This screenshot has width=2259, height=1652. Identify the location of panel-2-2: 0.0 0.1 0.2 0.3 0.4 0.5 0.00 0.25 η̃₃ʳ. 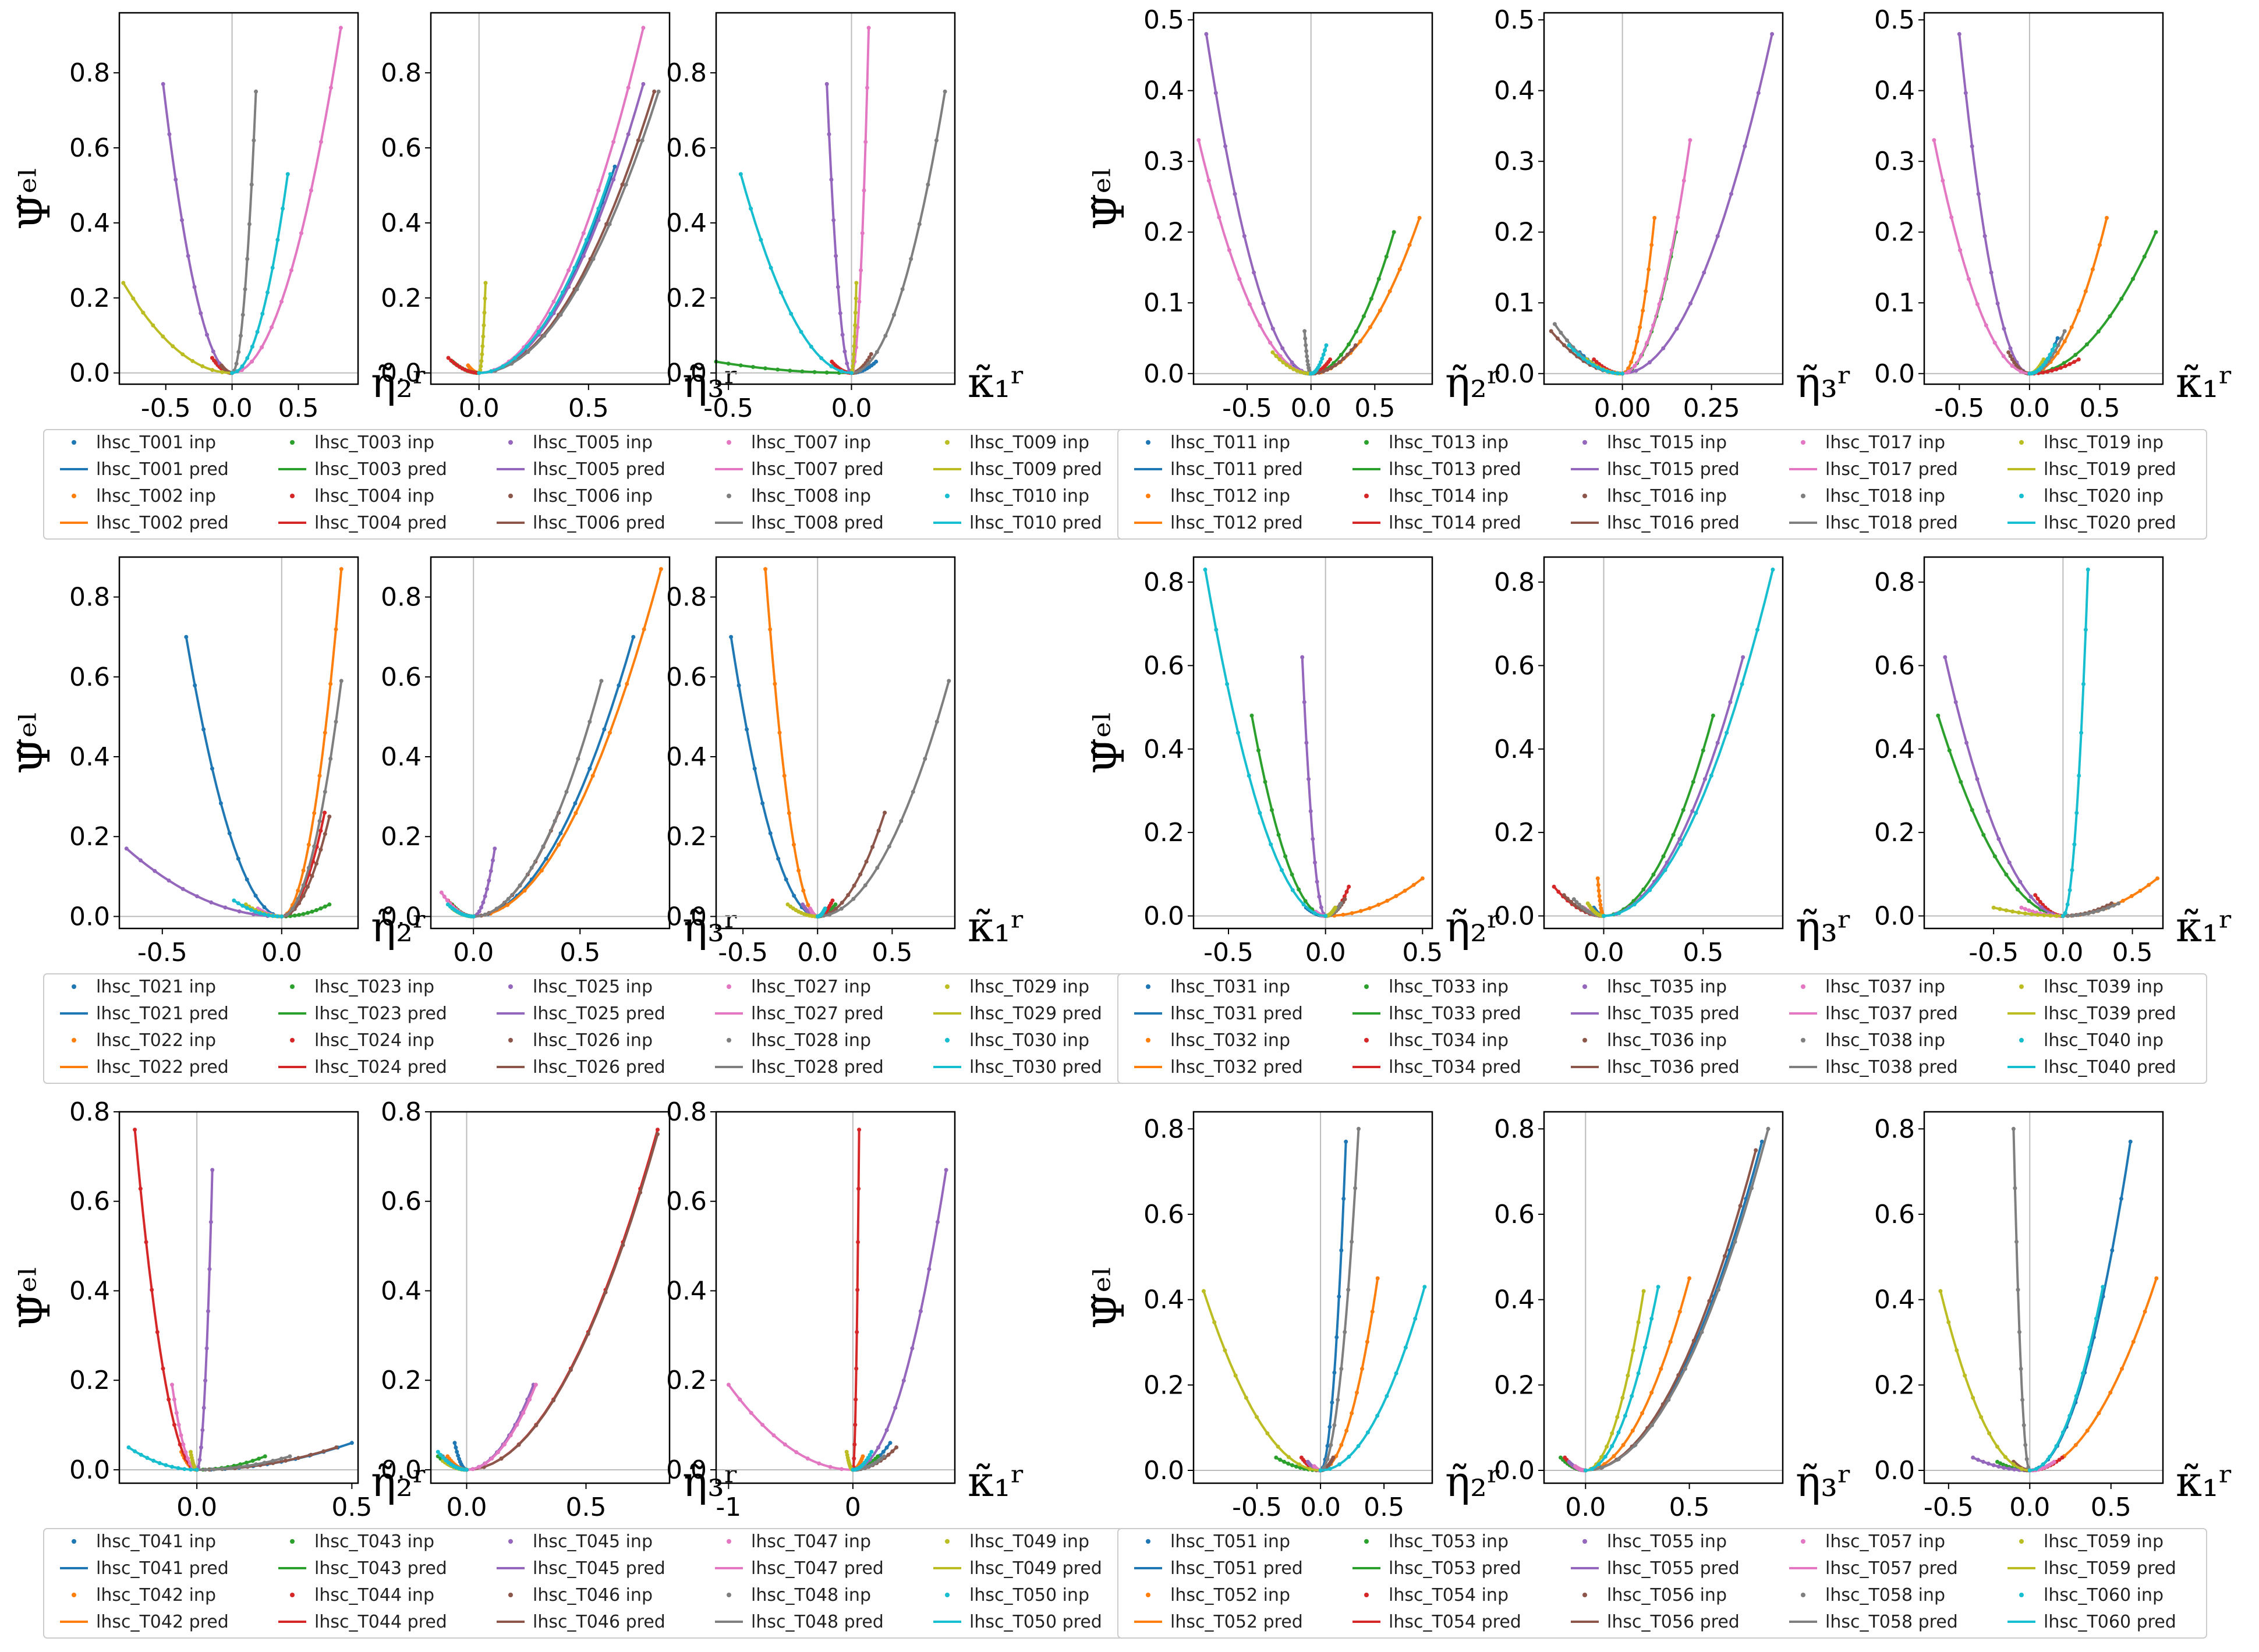
(1673, 214).